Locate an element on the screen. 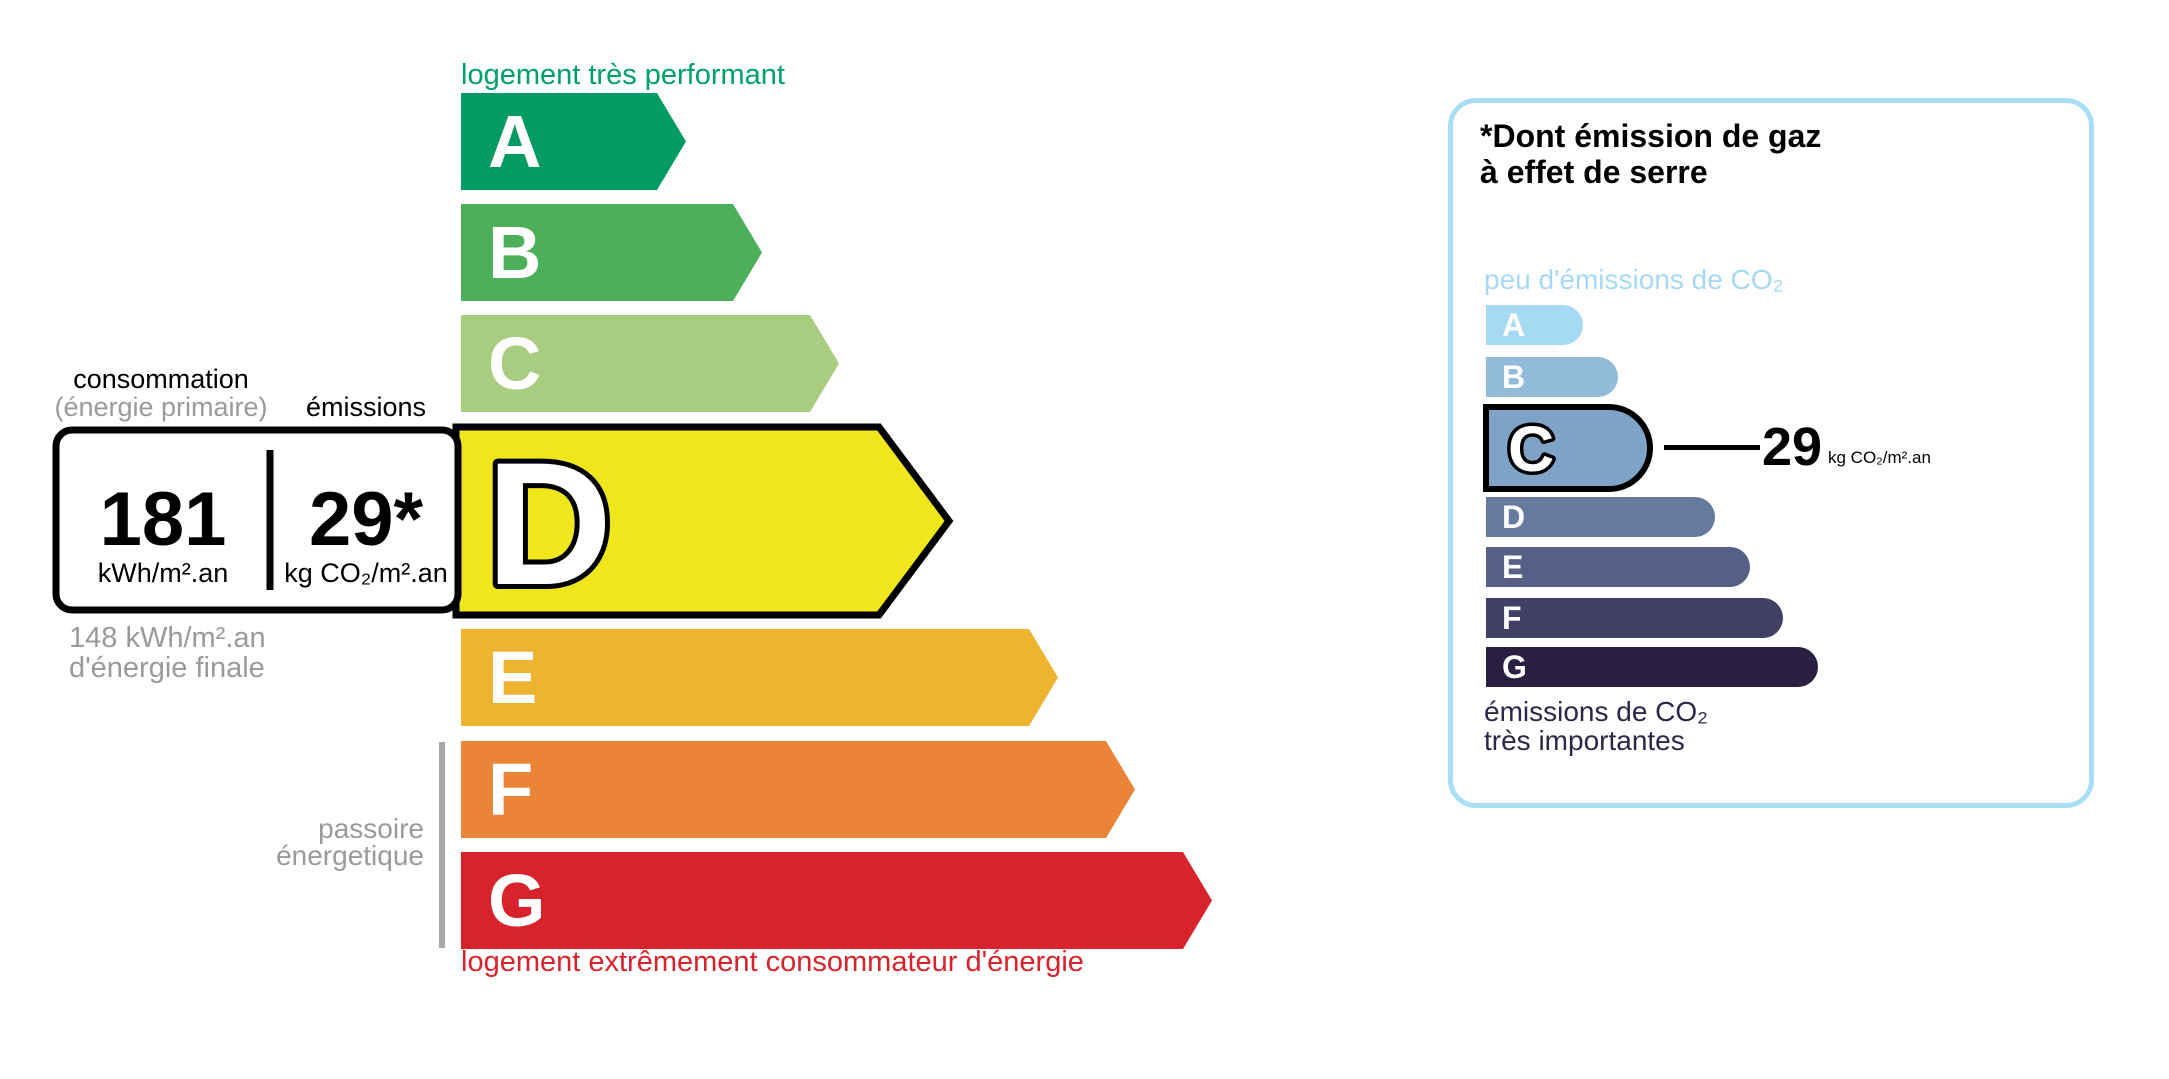  co2-grade-letter-a: A is located at coordinates (1514, 325).